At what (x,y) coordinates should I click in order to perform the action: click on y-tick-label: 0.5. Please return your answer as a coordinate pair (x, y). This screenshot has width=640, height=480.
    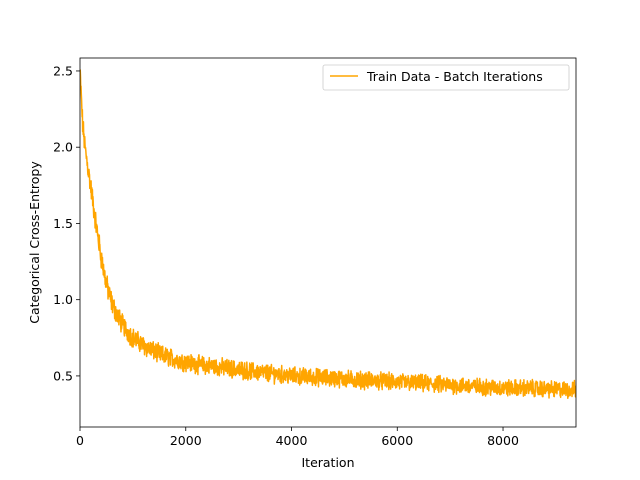
    Looking at the image, I should click on (63, 375).